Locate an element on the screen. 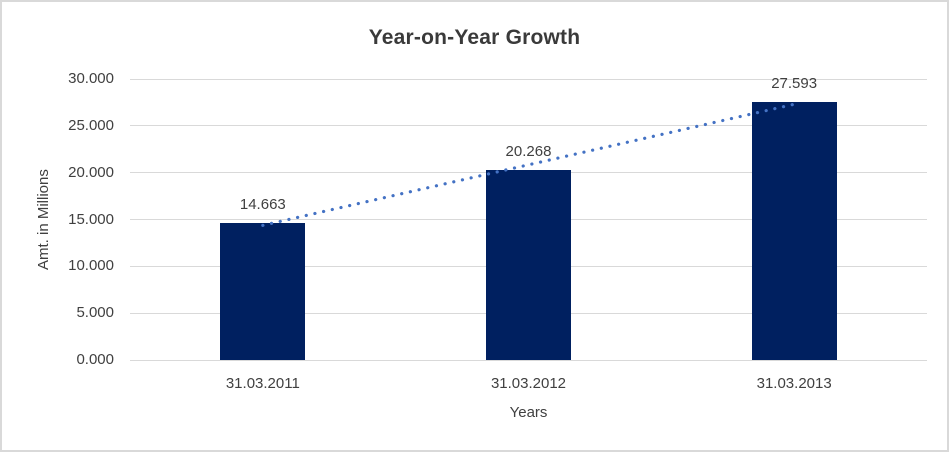  x-axis-title: Years is located at coordinates (528, 412).